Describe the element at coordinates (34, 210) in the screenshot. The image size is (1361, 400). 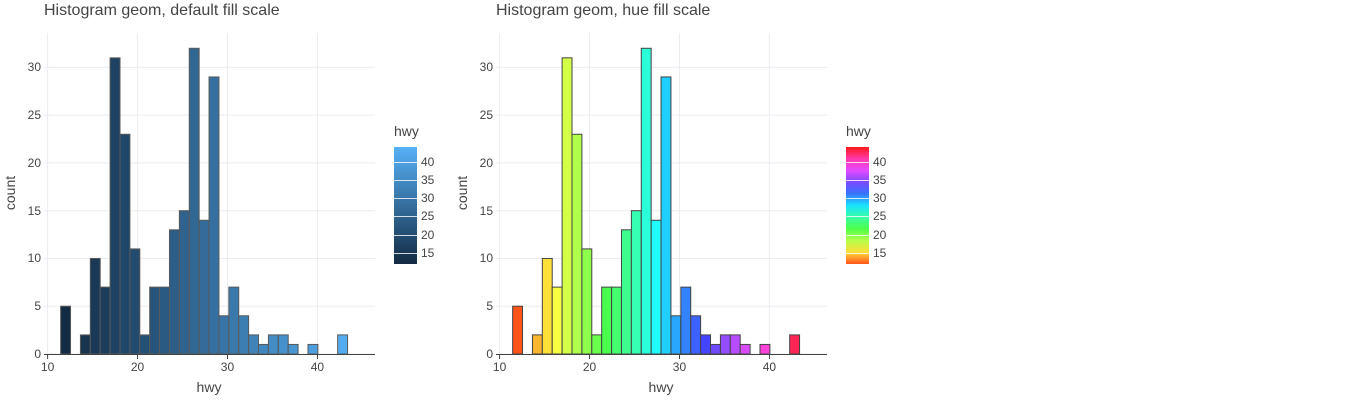
I see `y-tick-label: 15` at that location.